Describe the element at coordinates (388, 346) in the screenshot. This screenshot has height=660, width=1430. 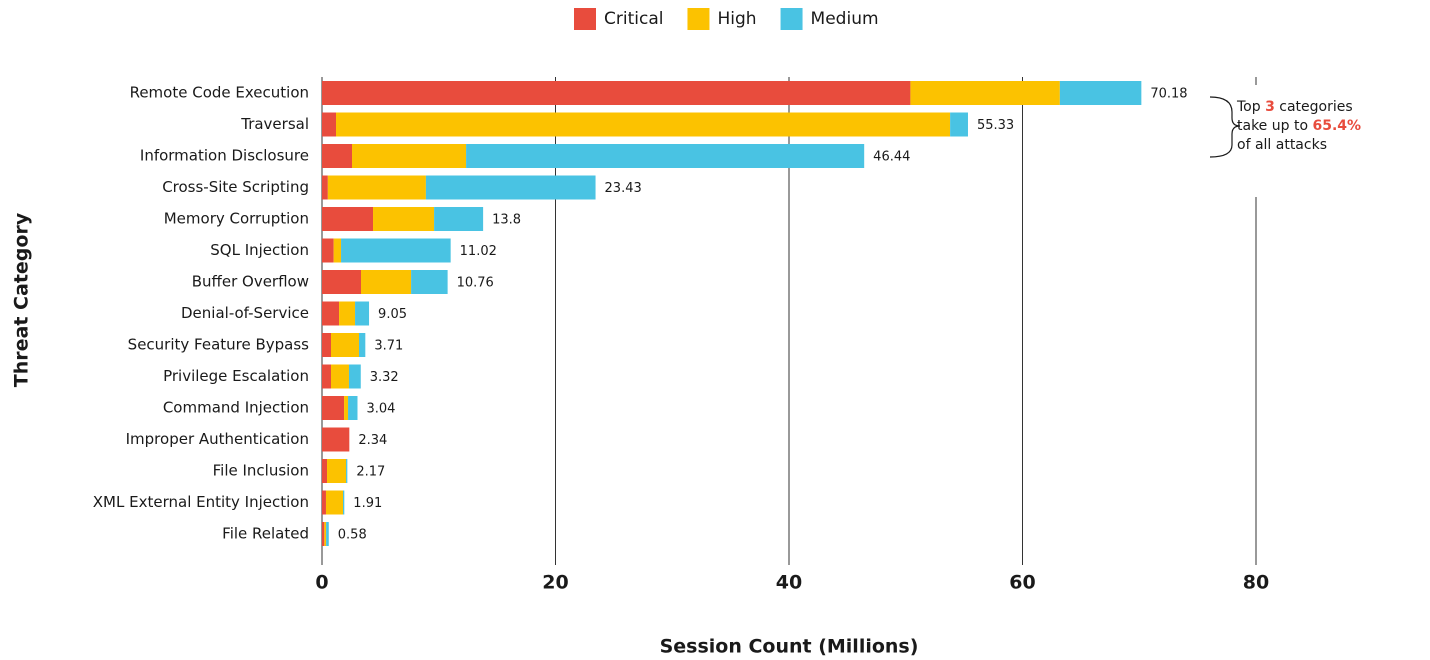
I see `value-label: 3.71` at that location.